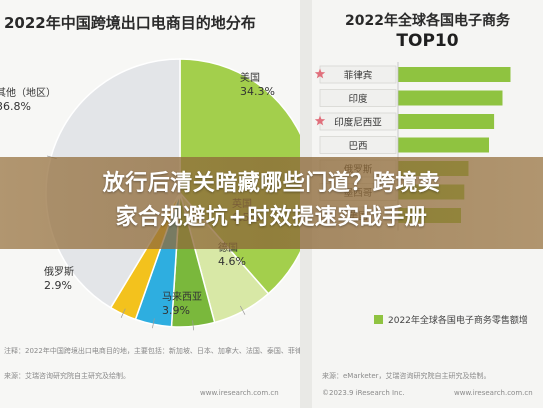  Describe the element at coordinates (176, 310) in the screenshot. I see `pie-value-label-3: 3.9%` at that location.